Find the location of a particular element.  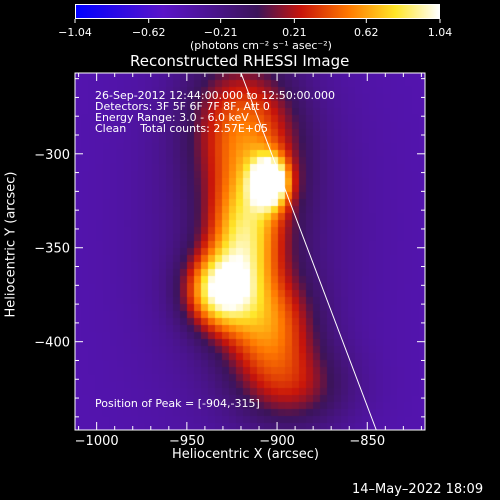

colorbar-tick-label: −1.04 is located at coordinates (75, 32).